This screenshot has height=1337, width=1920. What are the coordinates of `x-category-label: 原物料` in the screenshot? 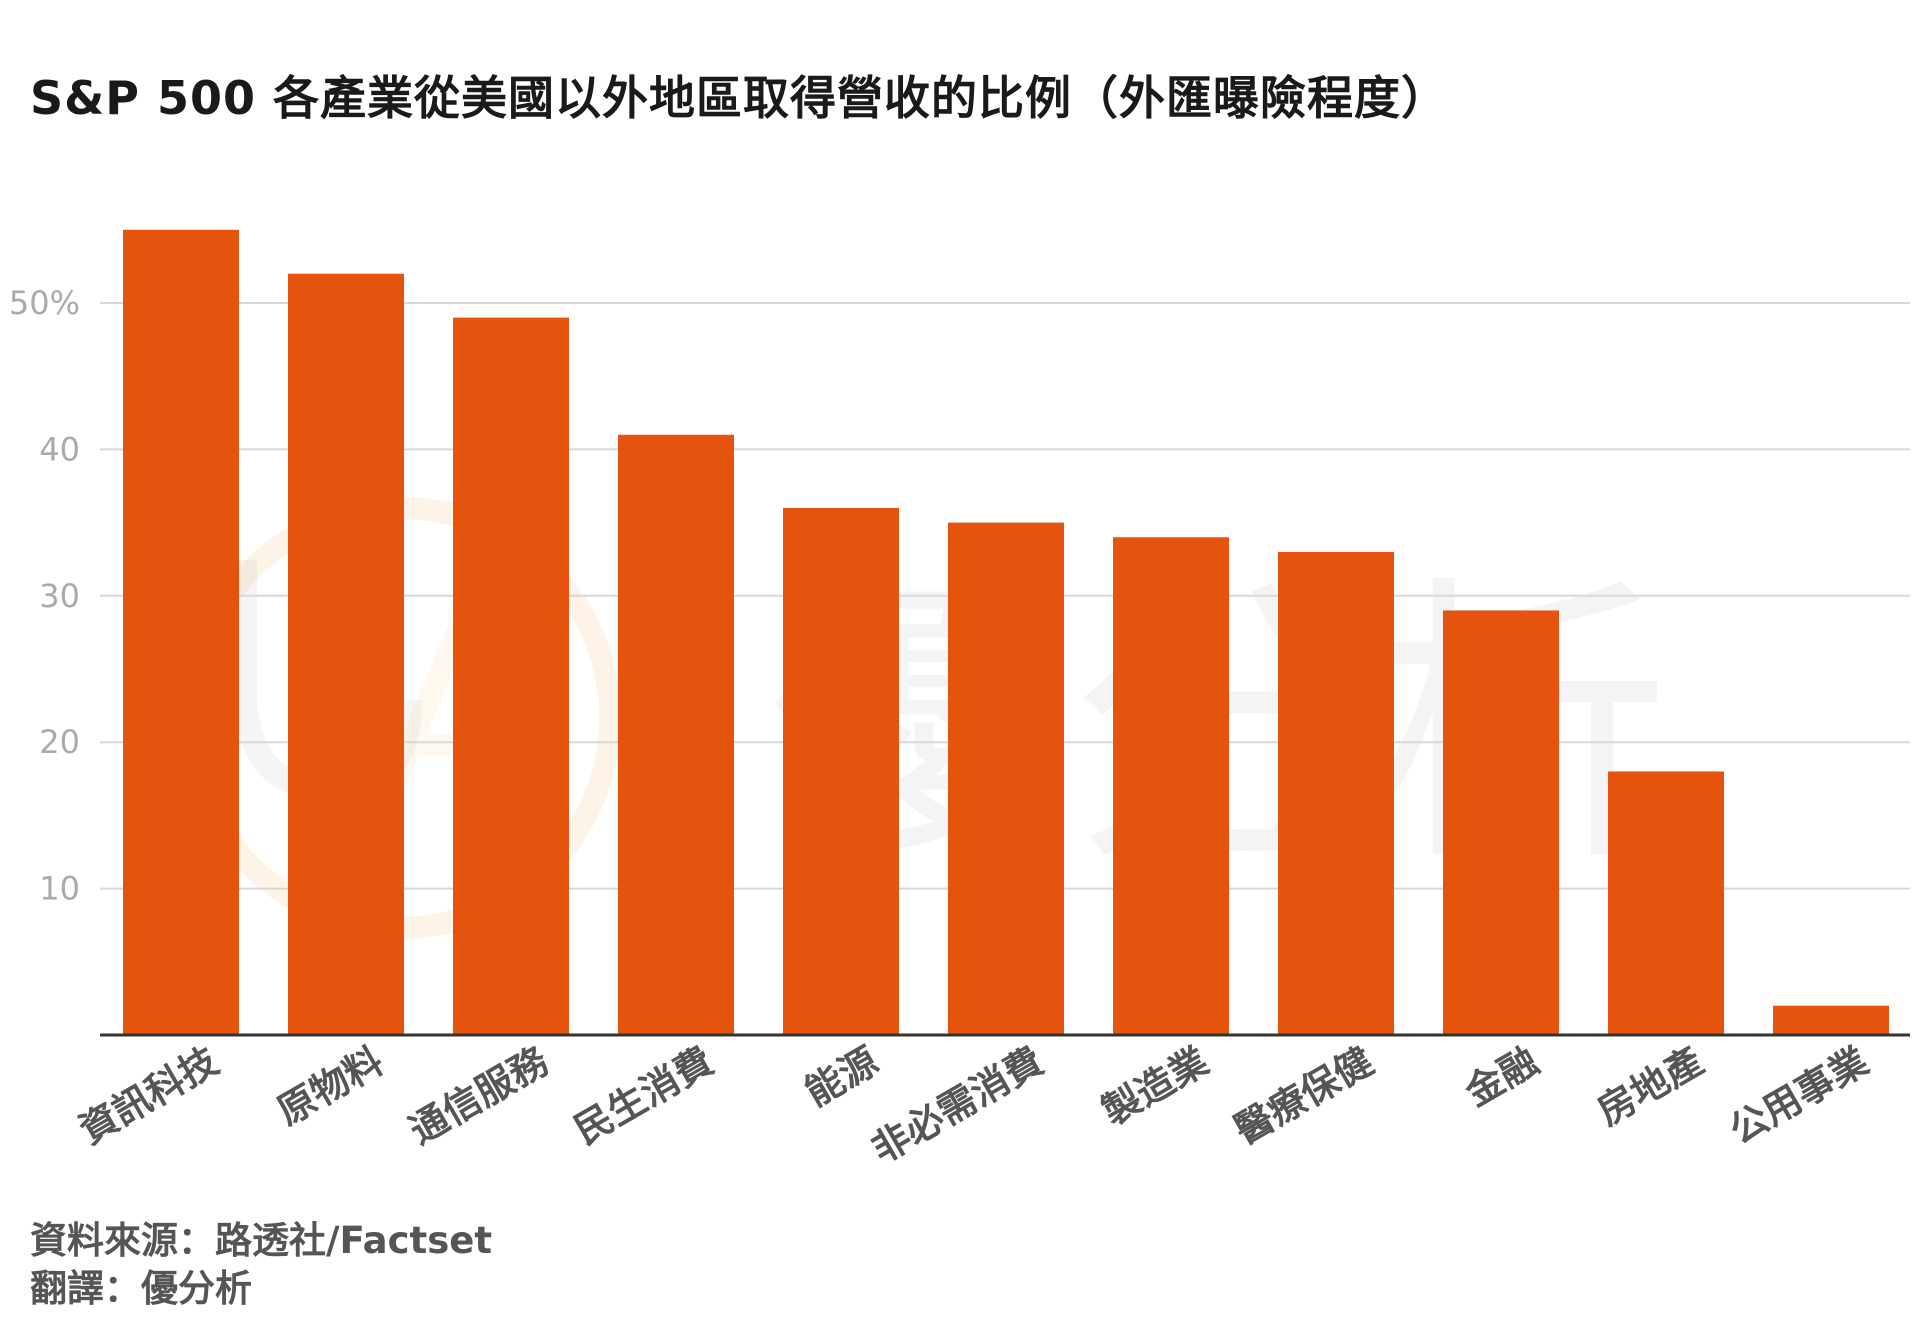 It's located at (330, 1086).